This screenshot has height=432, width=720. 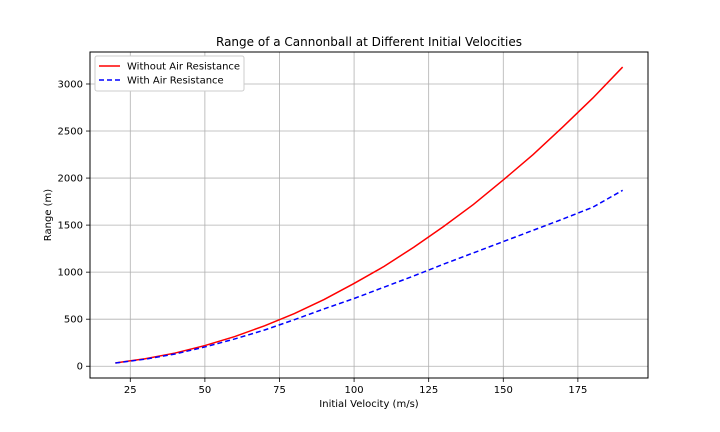 I want to click on y-tick-label: 2500, so click(x=70, y=132).